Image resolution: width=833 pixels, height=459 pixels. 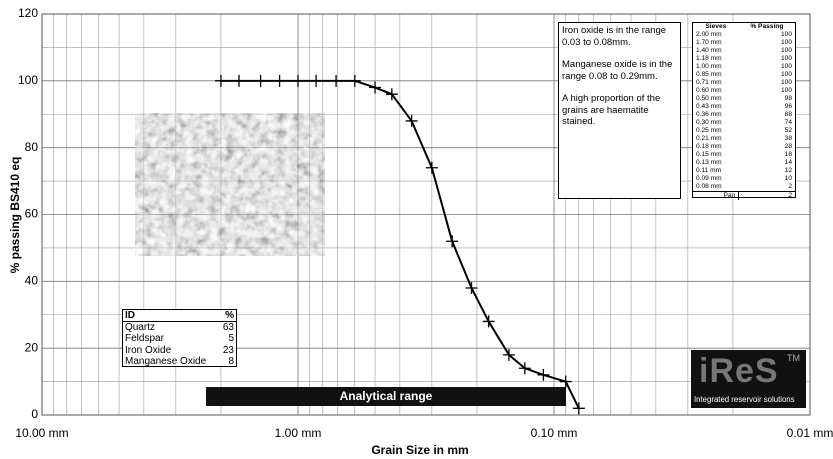 I want to click on x-axis-label: Grain Size in mm, so click(x=419, y=450).